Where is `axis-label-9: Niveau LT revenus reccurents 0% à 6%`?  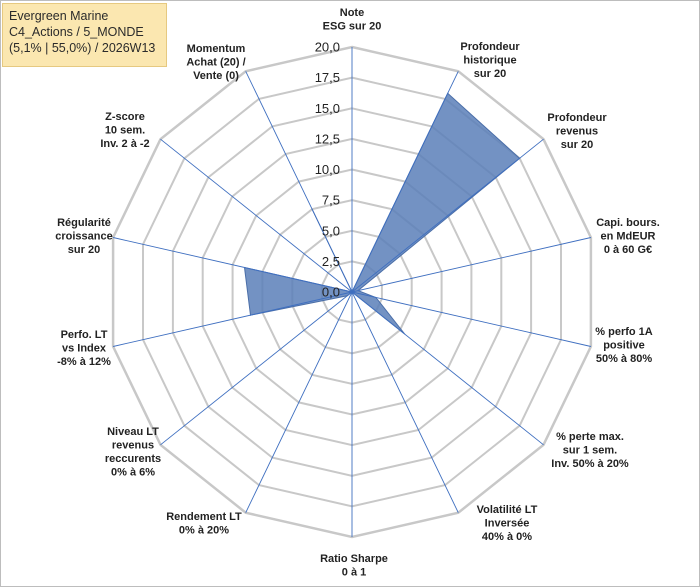 axis-label-9: Niveau LT revenus reccurents 0% à 6% is located at coordinates (133, 452).